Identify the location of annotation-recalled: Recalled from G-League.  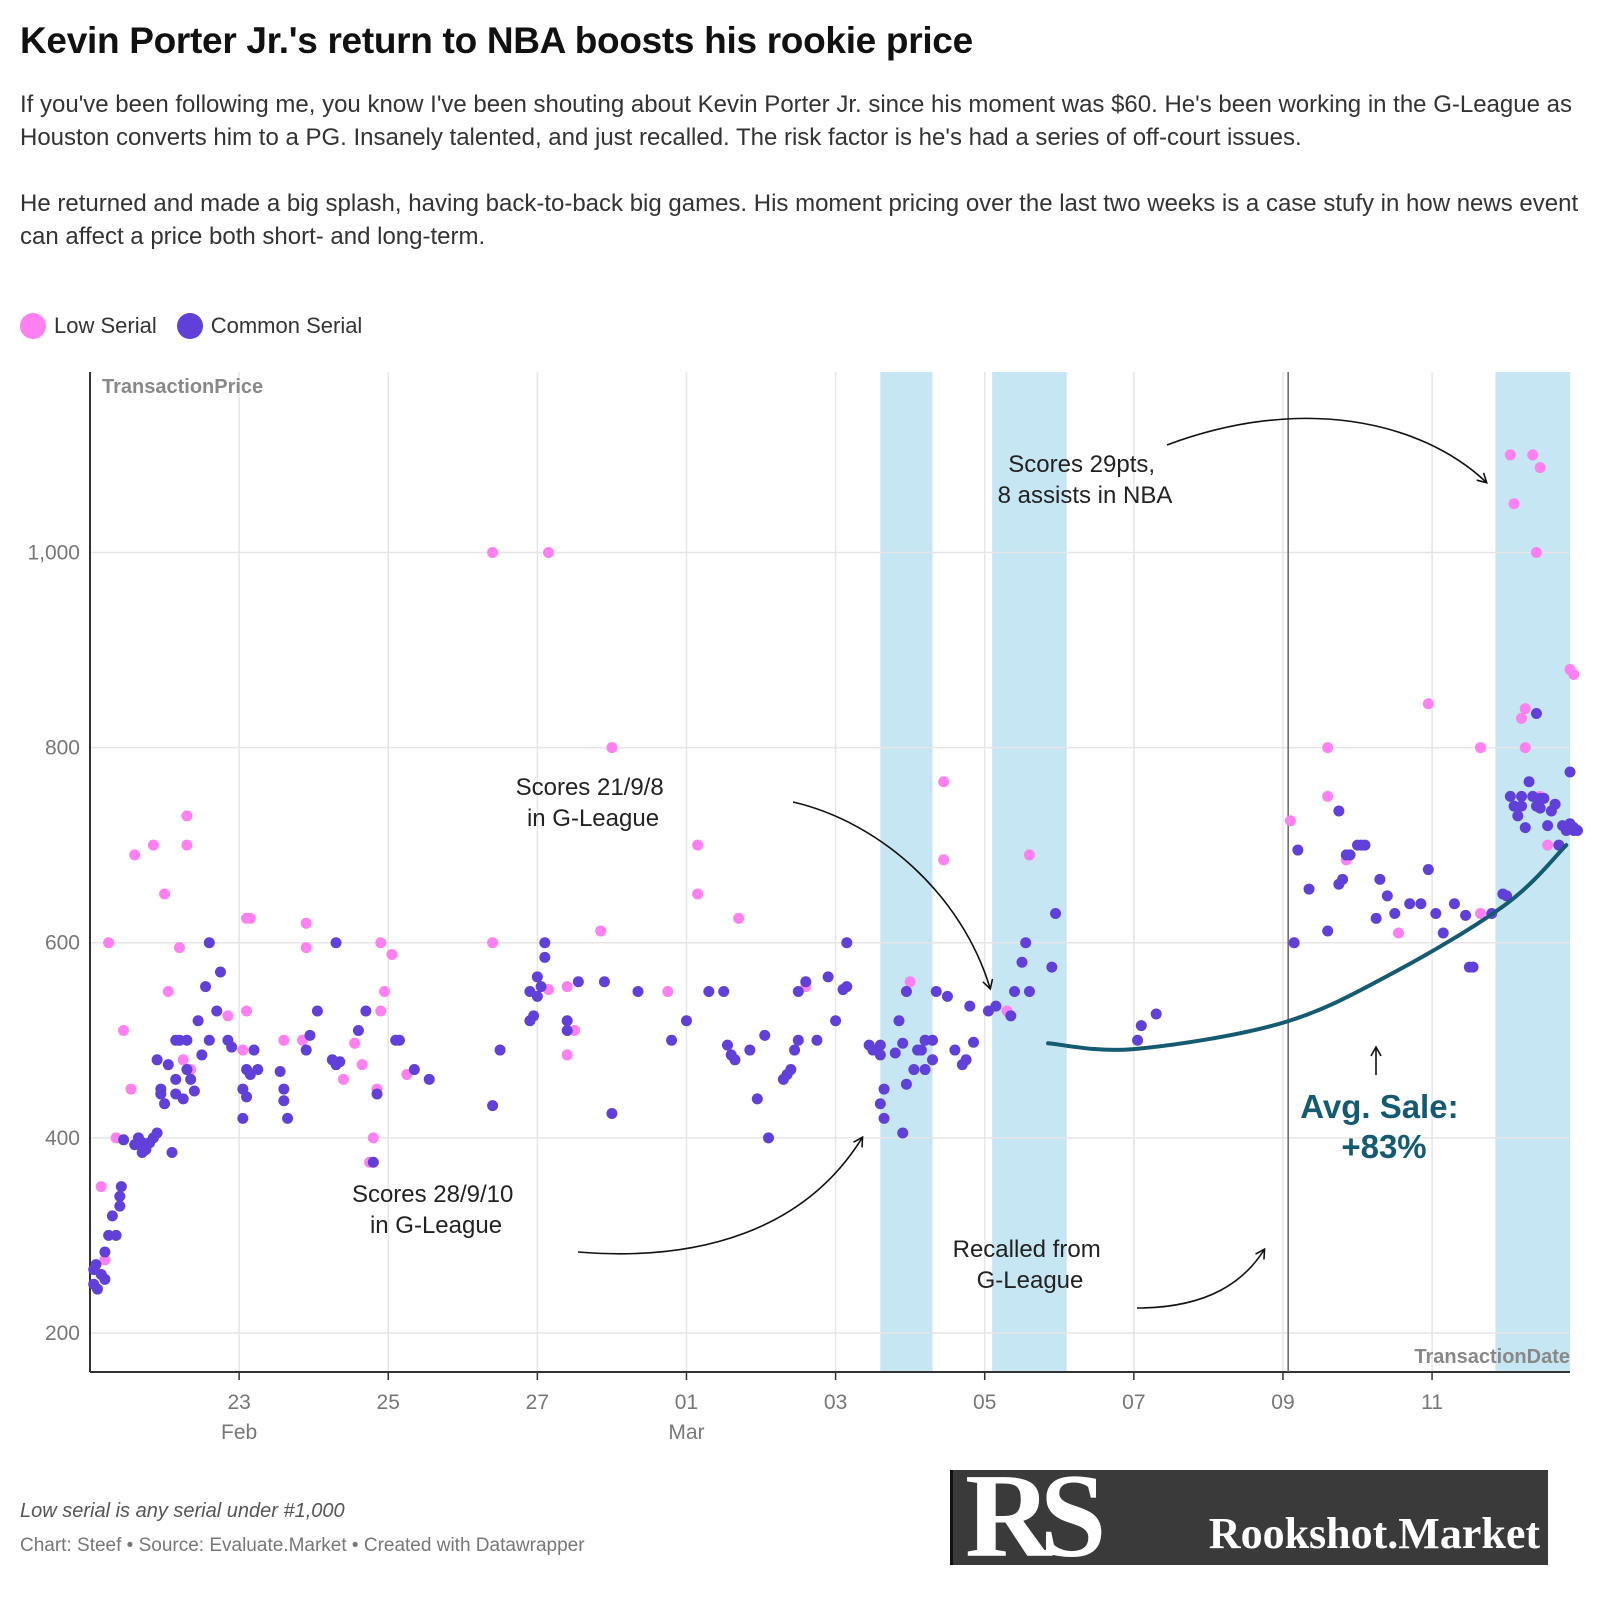
(1030, 1265).